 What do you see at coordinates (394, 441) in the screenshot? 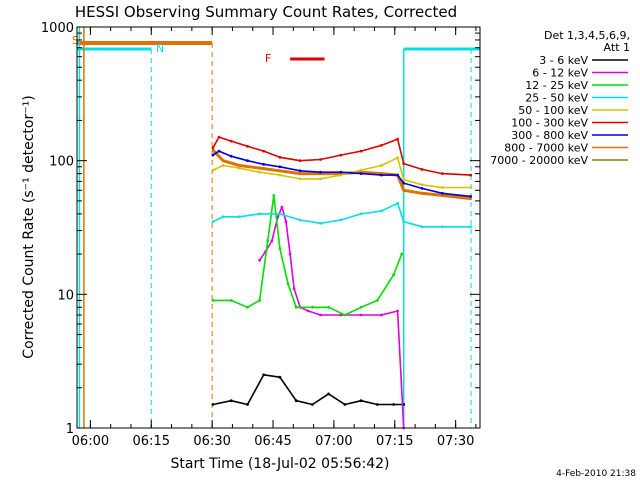
I see `x-tick-label: 07:15` at bounding box center [394, 441].